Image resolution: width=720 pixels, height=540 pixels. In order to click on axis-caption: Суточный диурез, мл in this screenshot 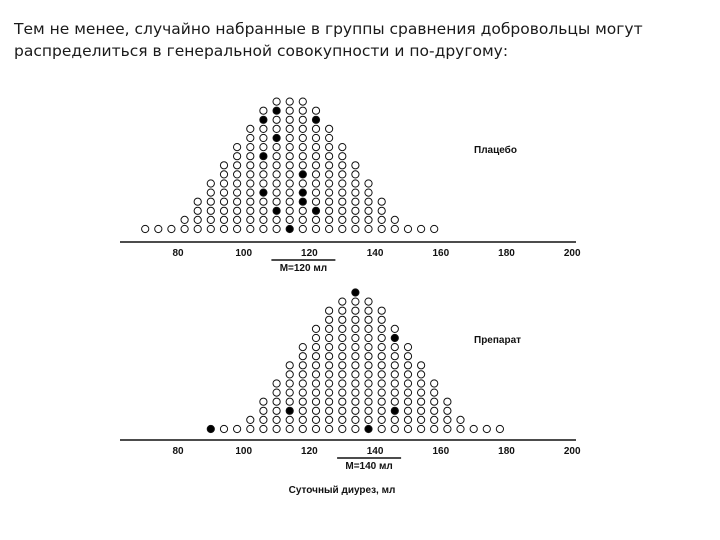, I will do `click(342, 490)`.